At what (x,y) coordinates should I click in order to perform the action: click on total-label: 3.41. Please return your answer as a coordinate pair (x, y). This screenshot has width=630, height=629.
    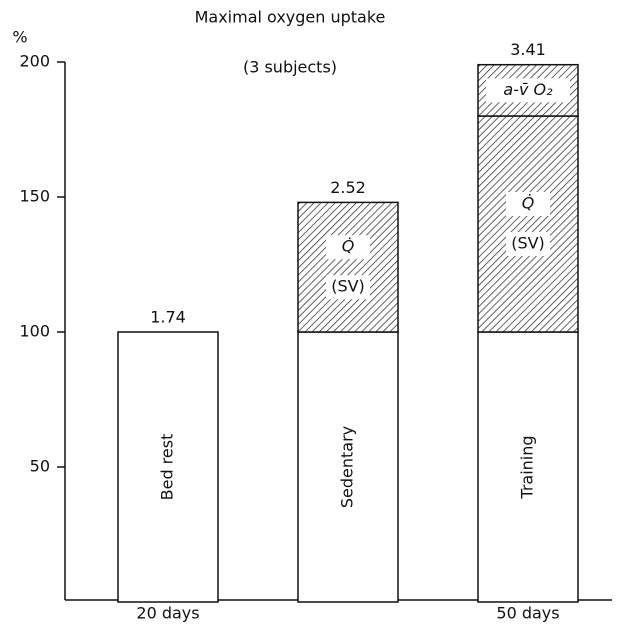
    Looking at the image, I should click on (528, 49).